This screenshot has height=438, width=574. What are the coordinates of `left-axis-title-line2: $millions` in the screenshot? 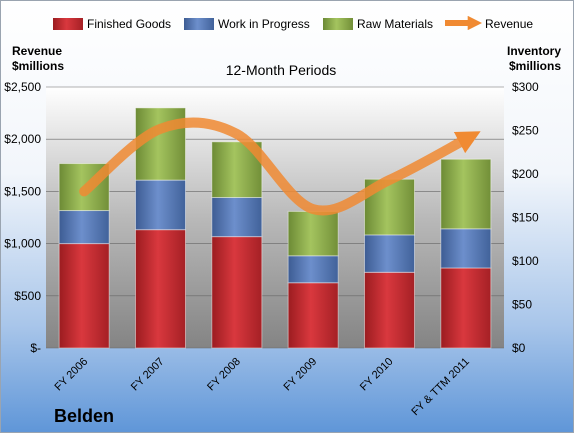 It's located at (38, 66).